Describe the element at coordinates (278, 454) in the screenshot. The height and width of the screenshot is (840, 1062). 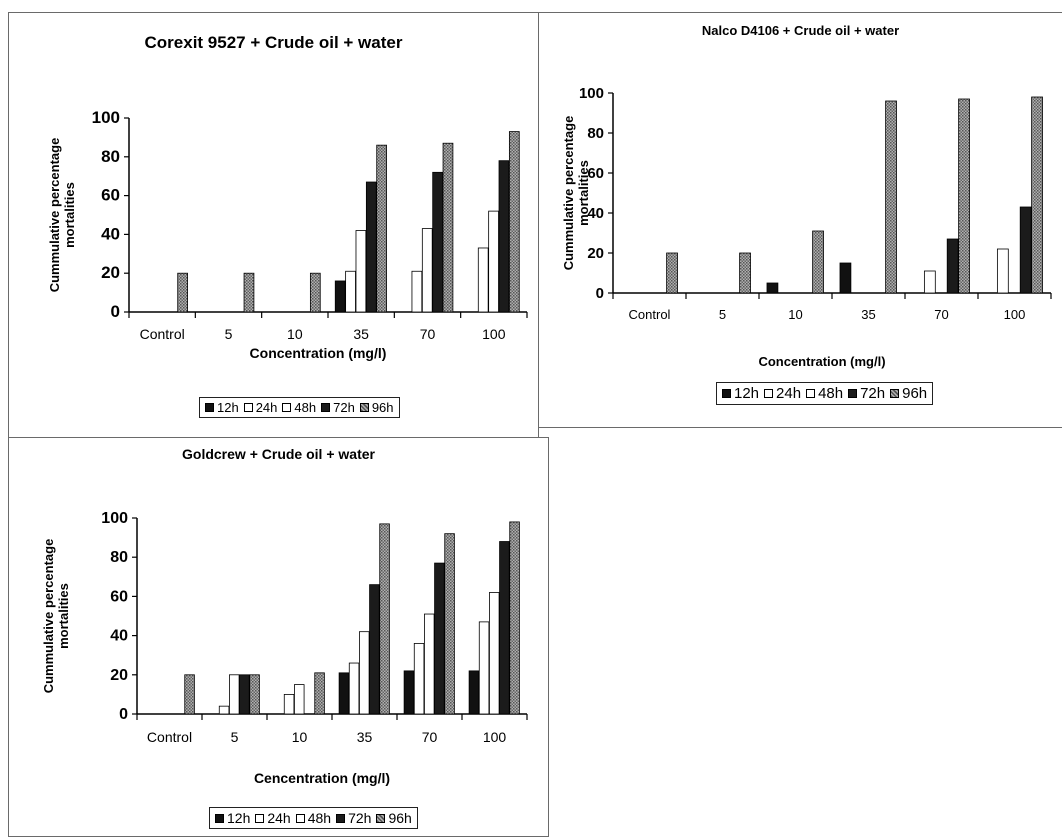
I see `chart-title: Goldcrew + Crude oil + water` at that location.